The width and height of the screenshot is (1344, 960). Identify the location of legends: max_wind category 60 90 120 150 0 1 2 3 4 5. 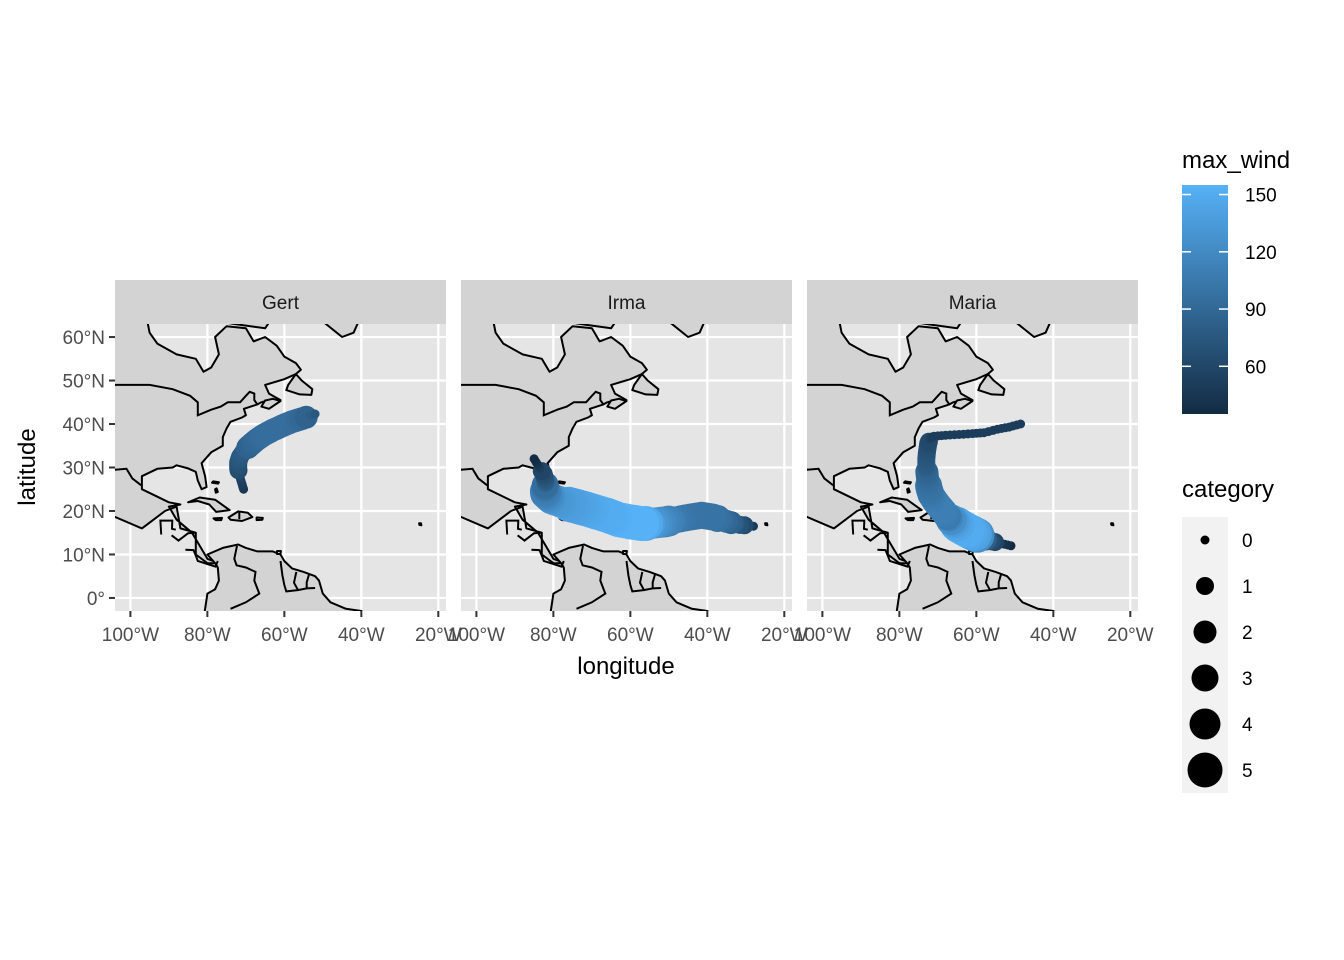
(1236, 470).